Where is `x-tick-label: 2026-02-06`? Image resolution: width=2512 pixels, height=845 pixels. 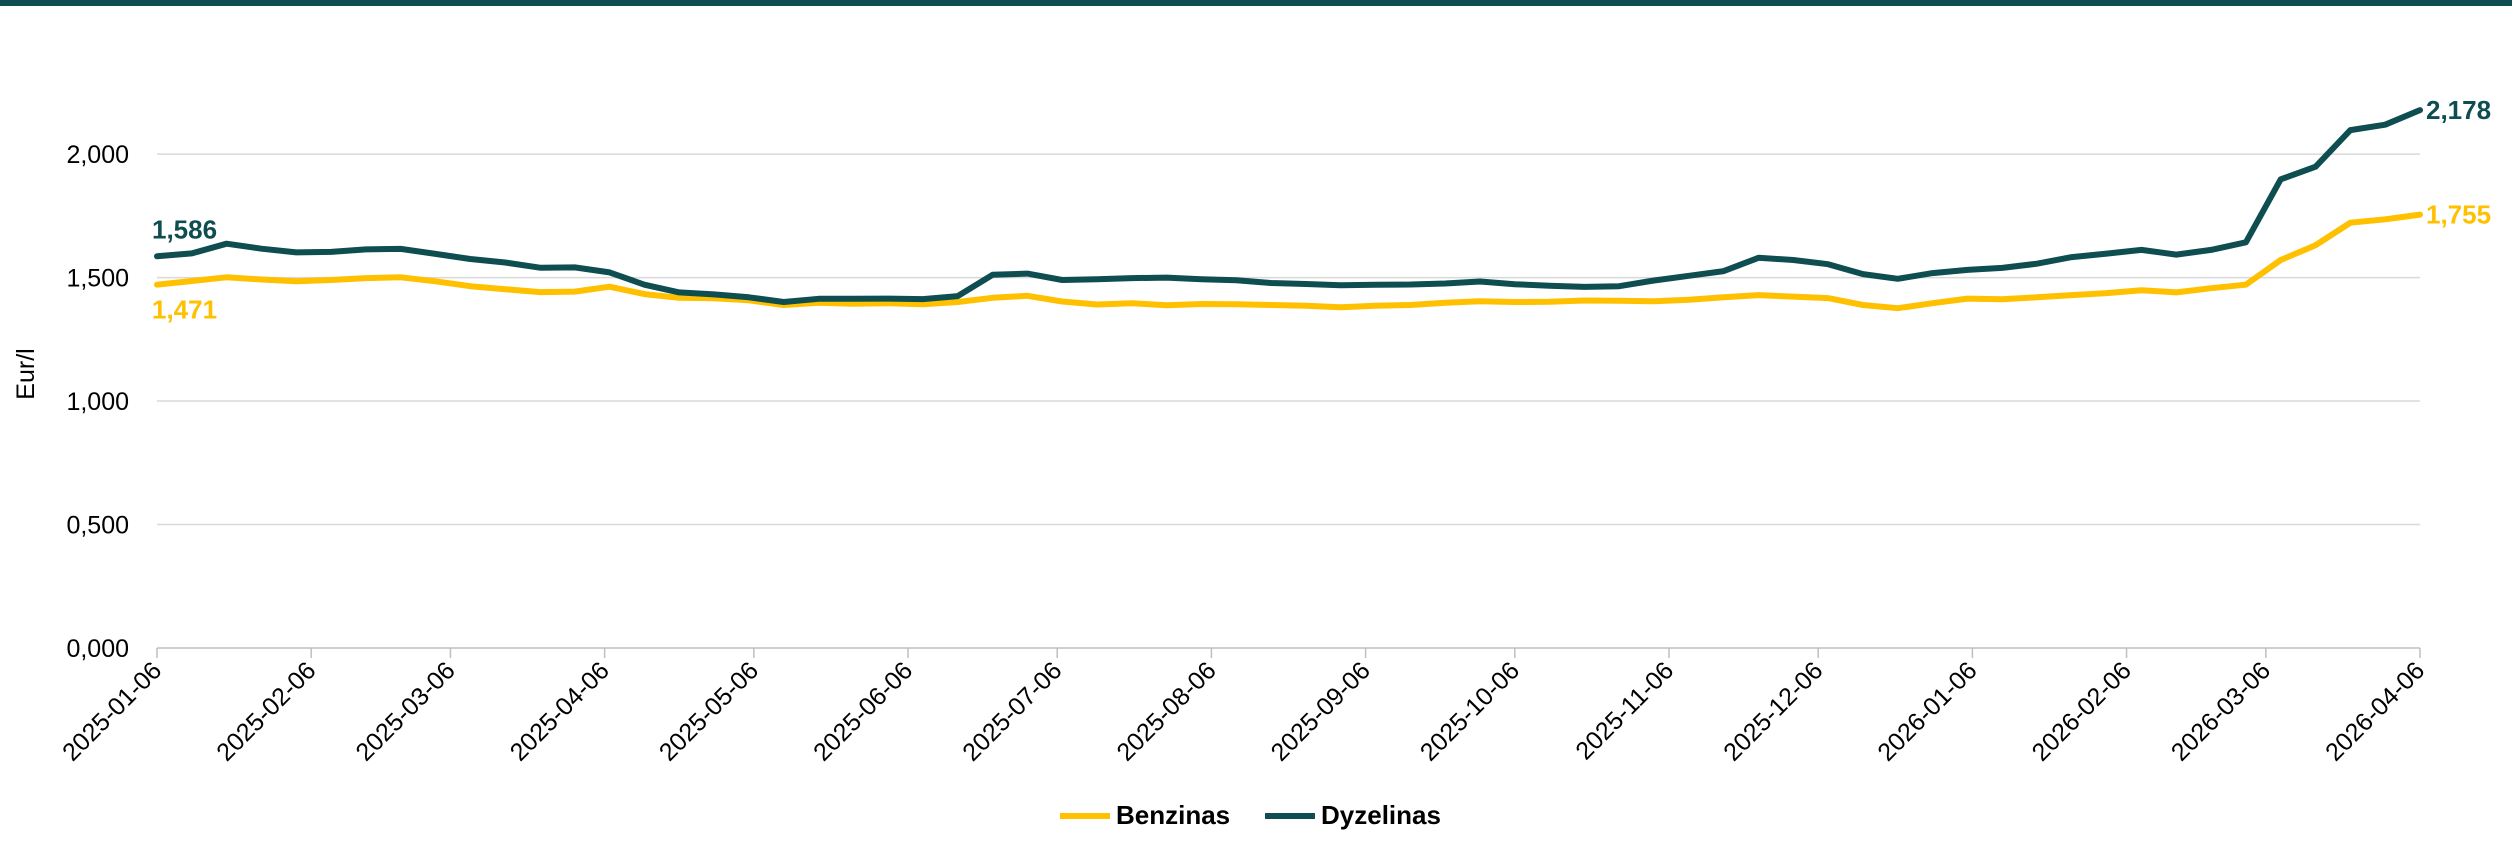 x-tick-label: 2026-02-06 is located at coordinates (2082, 711).